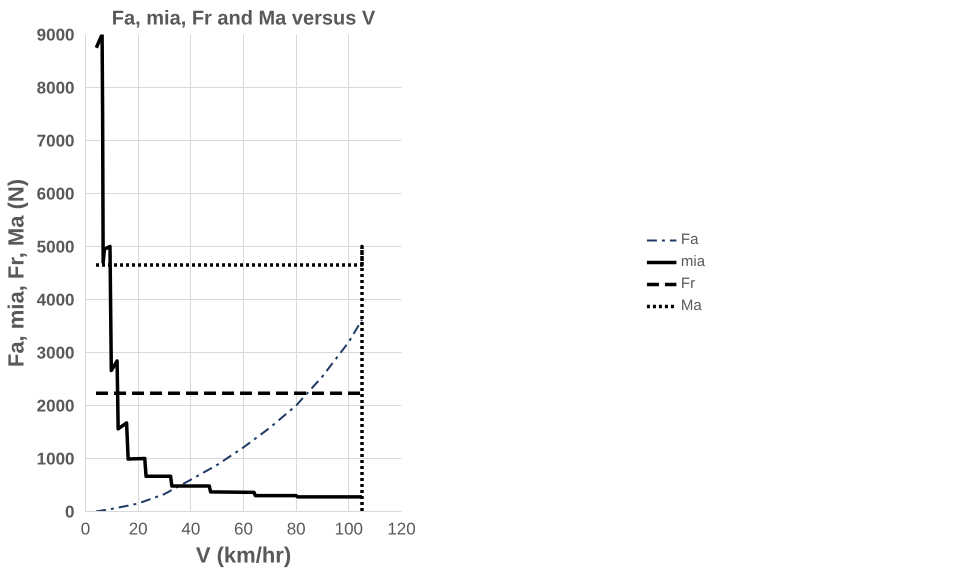 This screenshot has height=579, width=962. Describe the element at coordinates (688, 283) in the screenshot. I see `legend-label: Fr` at that location.